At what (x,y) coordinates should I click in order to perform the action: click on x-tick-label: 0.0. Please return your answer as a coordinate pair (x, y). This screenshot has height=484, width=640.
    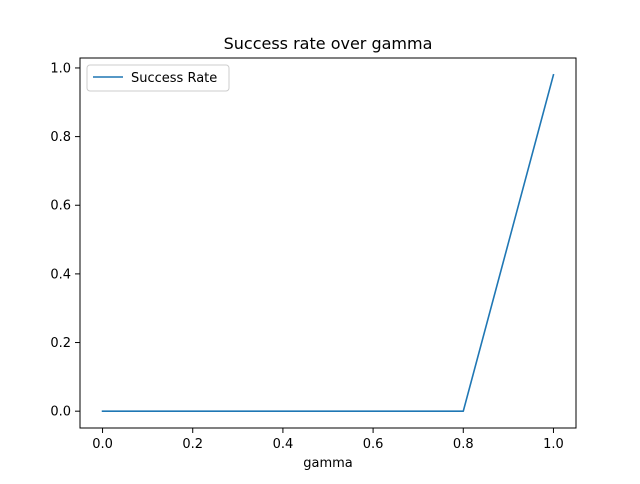
    Looking at the image, I should click on (102, 444).